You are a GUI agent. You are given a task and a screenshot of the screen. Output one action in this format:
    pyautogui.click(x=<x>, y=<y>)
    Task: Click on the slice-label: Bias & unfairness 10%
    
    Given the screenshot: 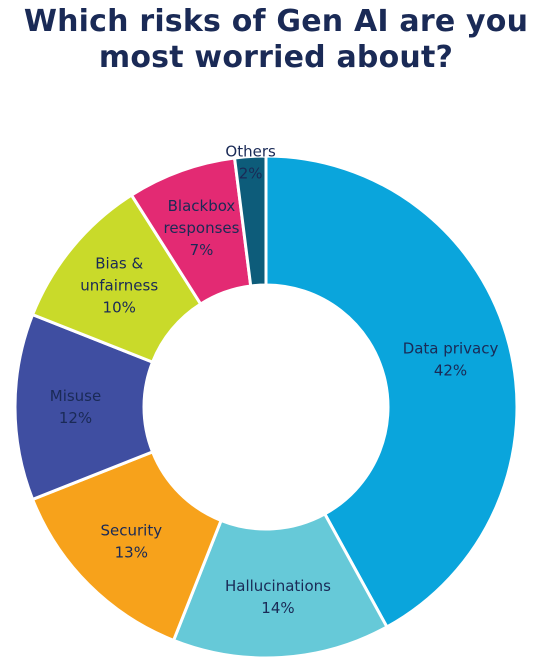 What is the action you would take?
    pyautogui.click(x=119, y=286)
    